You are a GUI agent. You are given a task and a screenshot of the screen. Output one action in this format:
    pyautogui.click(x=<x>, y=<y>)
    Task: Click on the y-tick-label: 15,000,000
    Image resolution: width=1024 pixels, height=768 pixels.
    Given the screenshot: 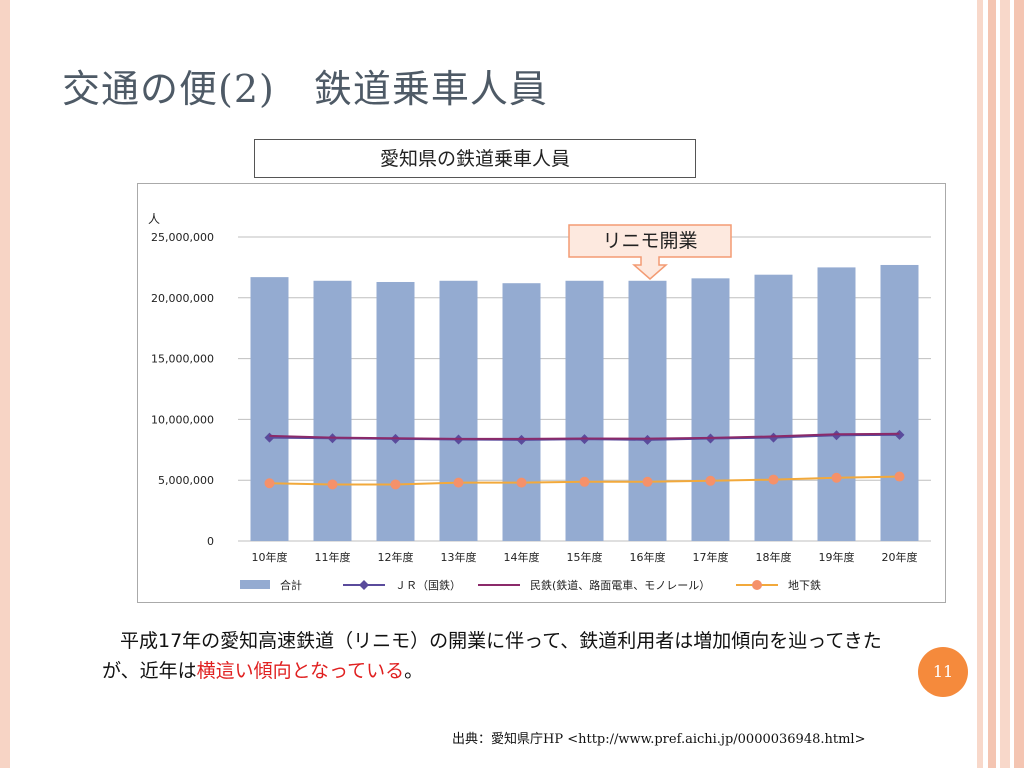 What is the action you would take?
    pyautogui.click(x=182, y=359)
    